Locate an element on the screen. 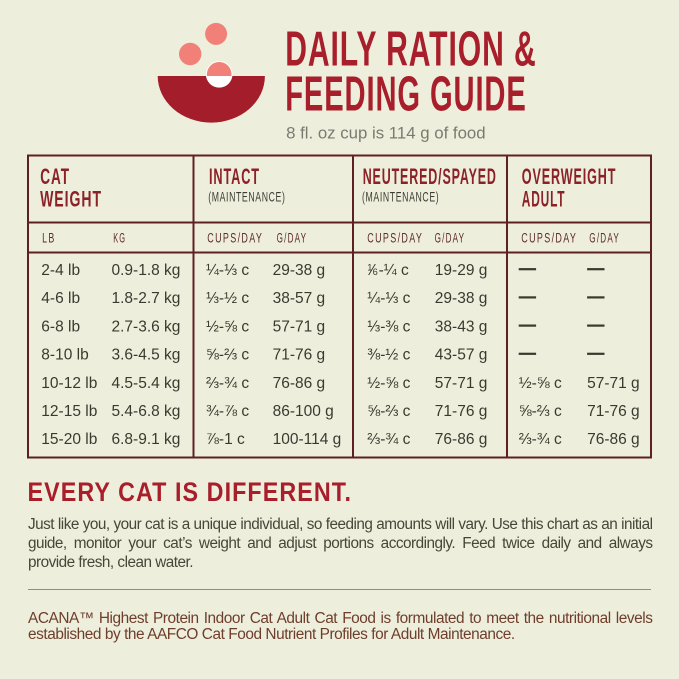 The image size is (679, 679). svg-text: 2.7-3.6 kg is located at coordinates (146, 326).